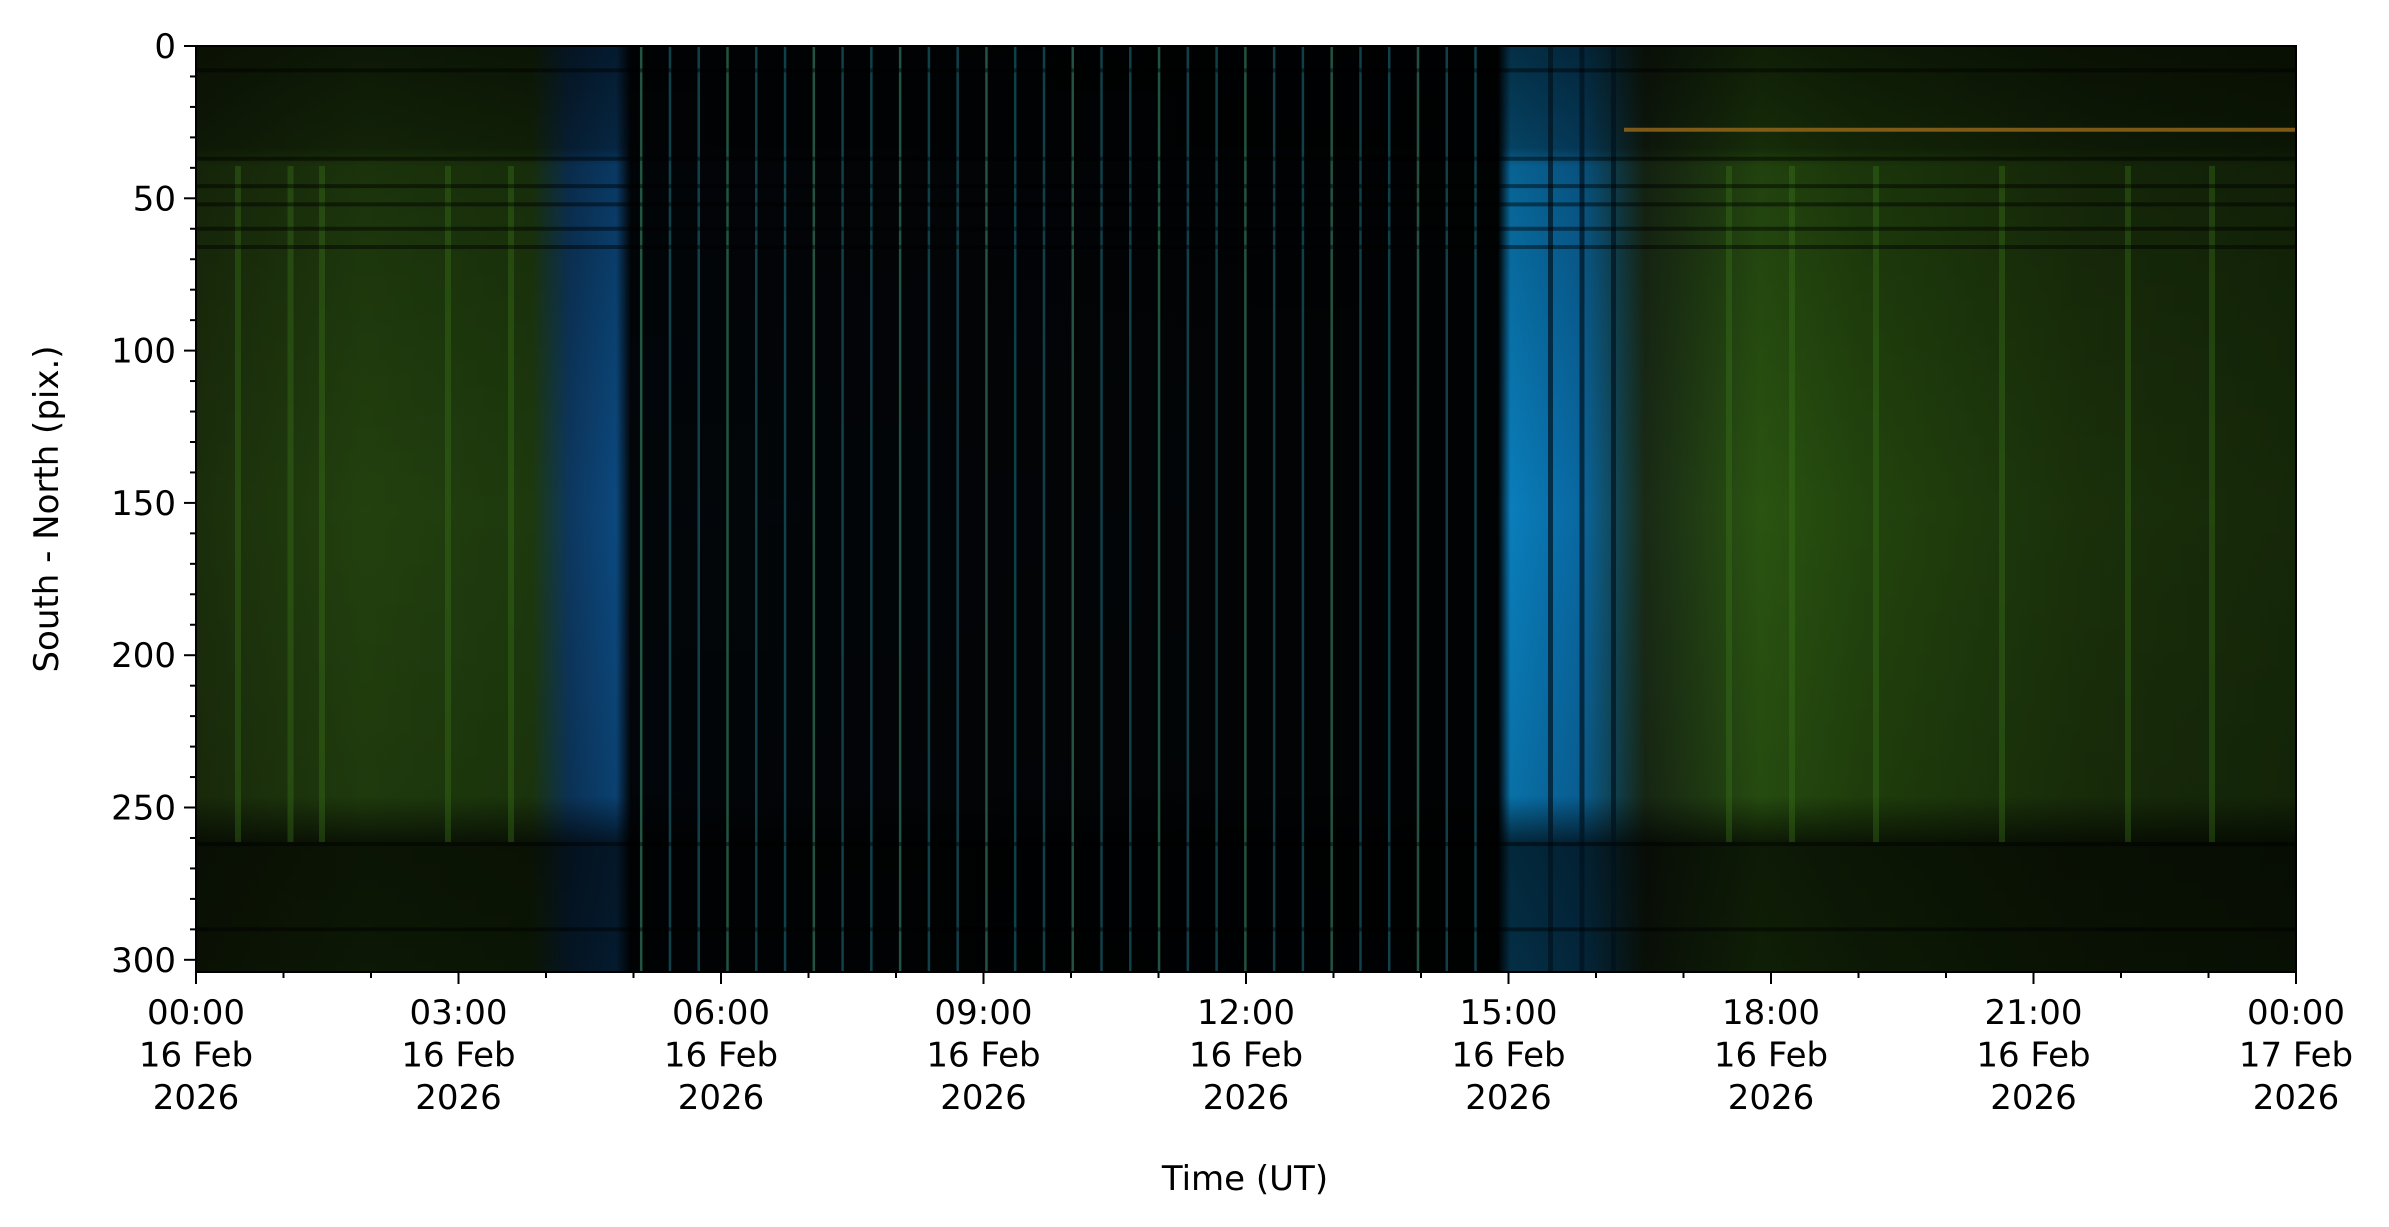  What do you see at coordinates (2296, 1055) in the screenshot?
I see `x-tick-label: 00:00 17 Feb 2026` at bounding box center [2296, 1055].